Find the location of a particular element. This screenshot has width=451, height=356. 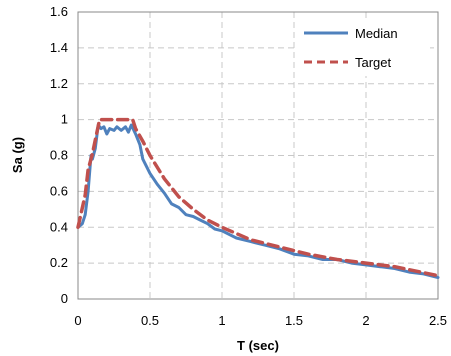

y-tick-label: 0.8 is located at coordinates (59, 155).